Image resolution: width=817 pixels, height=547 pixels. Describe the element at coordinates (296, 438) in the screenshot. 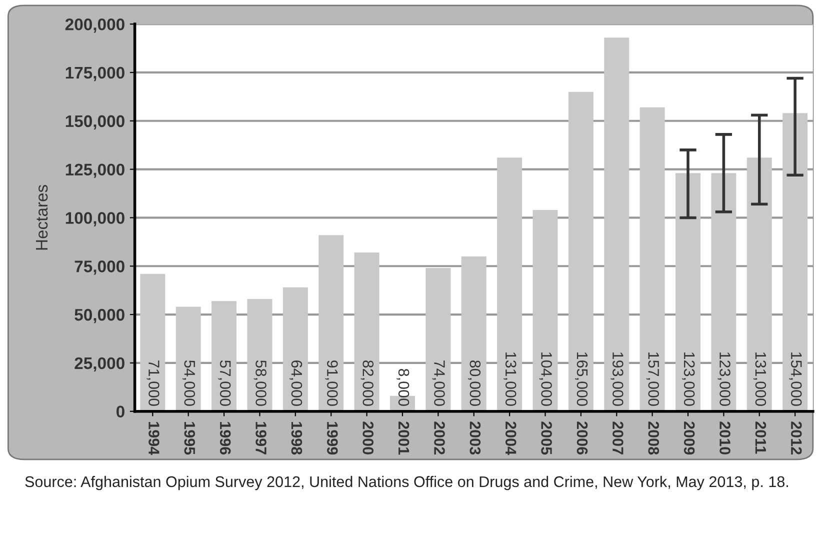

I see `x-tick-label: 1998` at that location.